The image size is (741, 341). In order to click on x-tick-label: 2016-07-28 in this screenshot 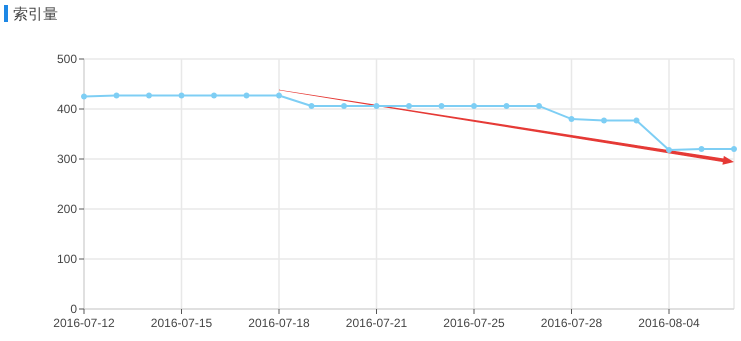, I will do `click(571, 323)`.